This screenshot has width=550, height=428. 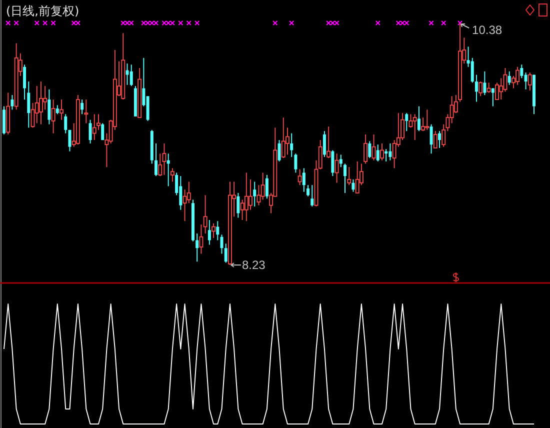 What do you see at coordinates (43, 11) in the screenshot?
I see `chart-title: (日线,前复权)` at bounding box center [43, 11].